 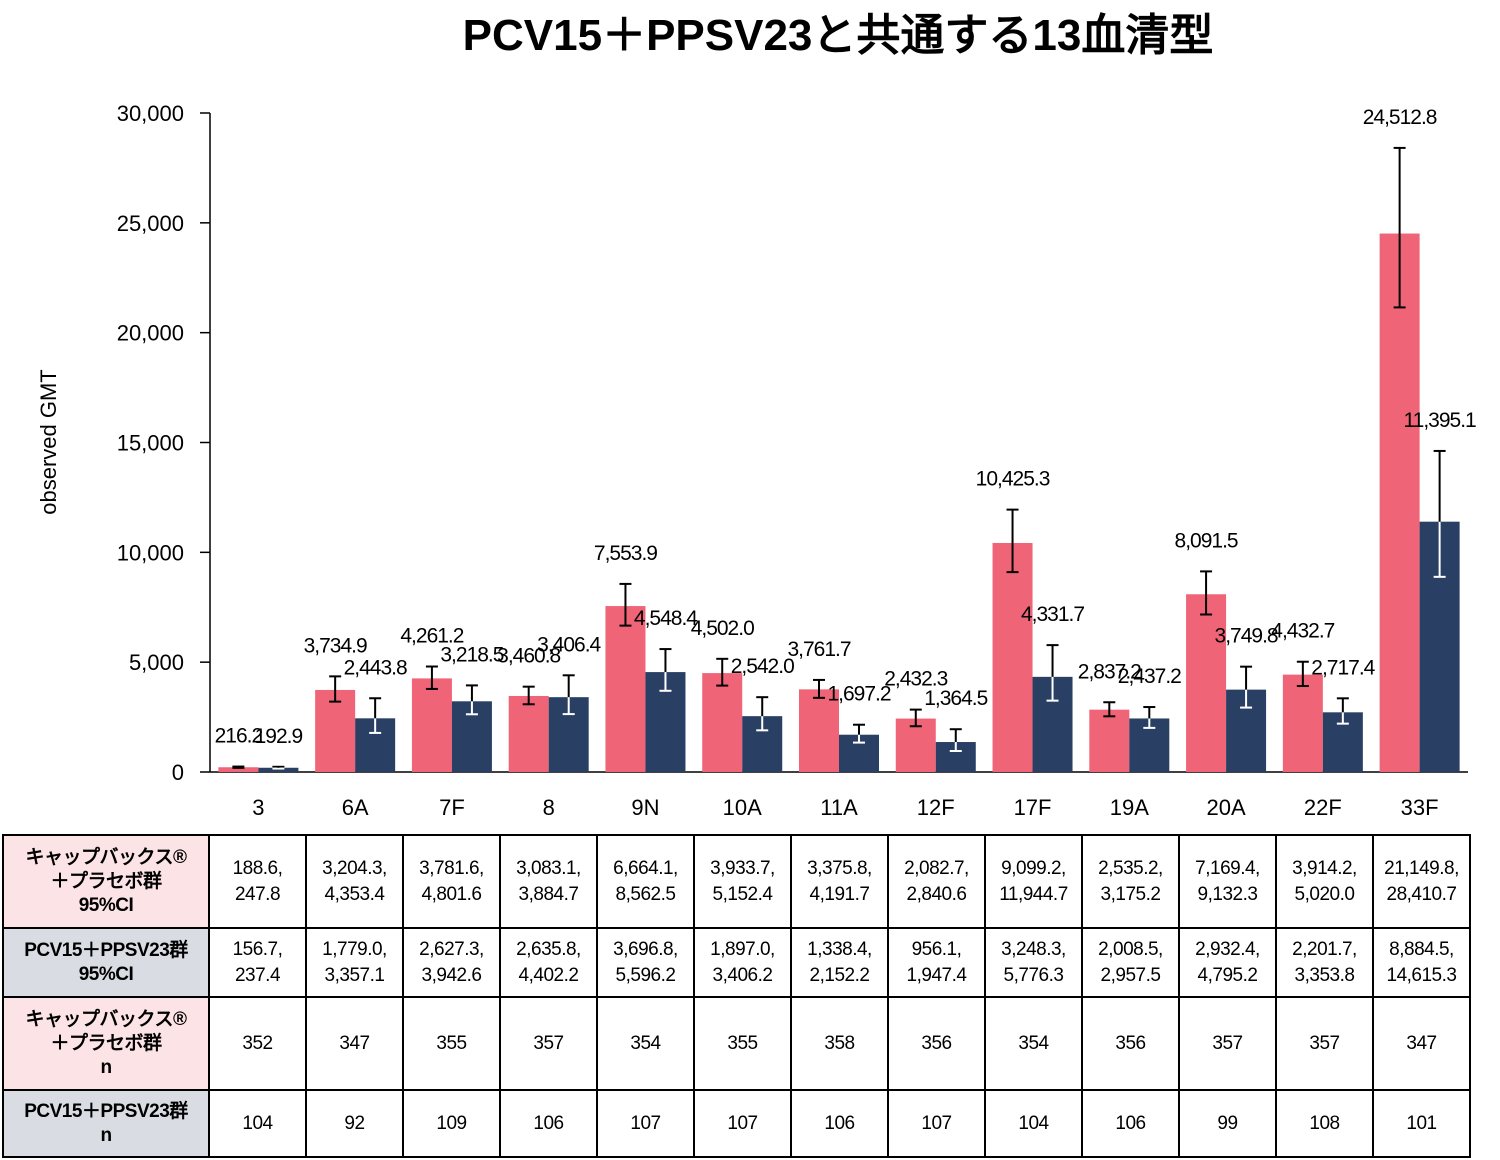 What do you see at coordinates (569, 644) in the screenshot?
I see `data-label-series2: 3,406.4` at bounding box center [569, 644].